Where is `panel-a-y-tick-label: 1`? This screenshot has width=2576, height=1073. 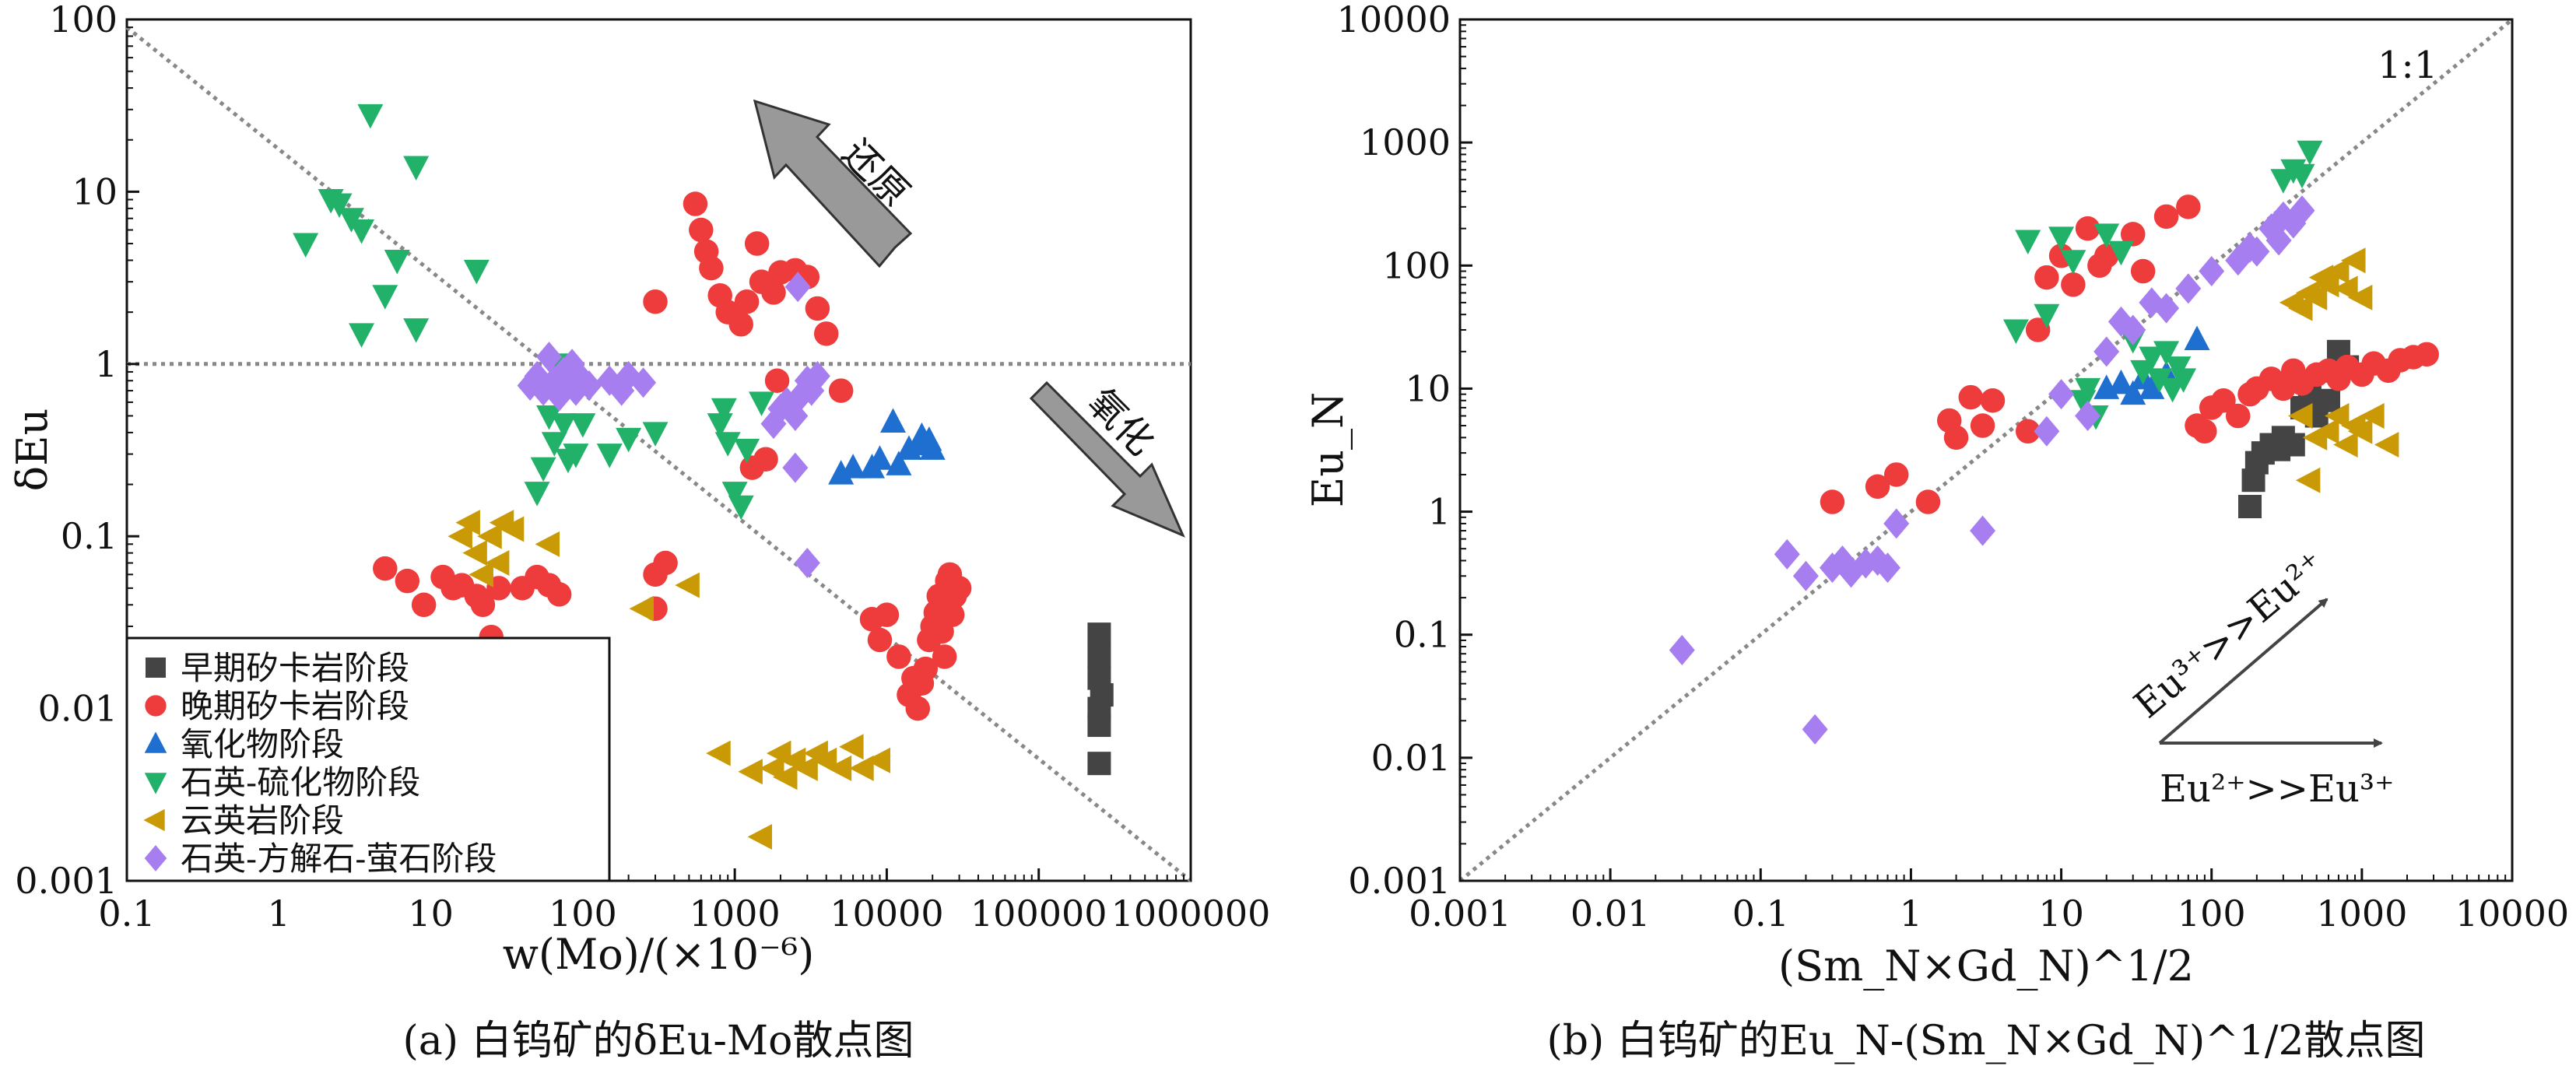
panel-a-y-tick-label: 1 is located at coordinates (107, 364).